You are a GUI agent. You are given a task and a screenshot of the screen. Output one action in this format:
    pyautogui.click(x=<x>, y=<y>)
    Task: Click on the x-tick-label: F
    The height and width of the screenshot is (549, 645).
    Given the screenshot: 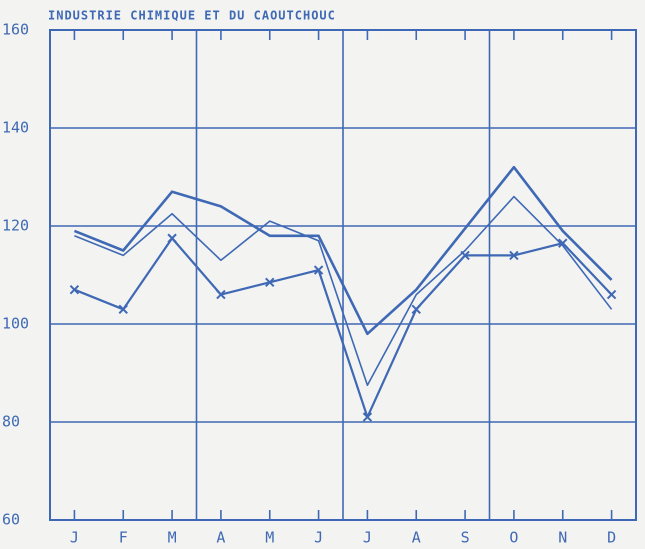 What is the action you would take?
    pyautogui.click(x=123, y=538)
    